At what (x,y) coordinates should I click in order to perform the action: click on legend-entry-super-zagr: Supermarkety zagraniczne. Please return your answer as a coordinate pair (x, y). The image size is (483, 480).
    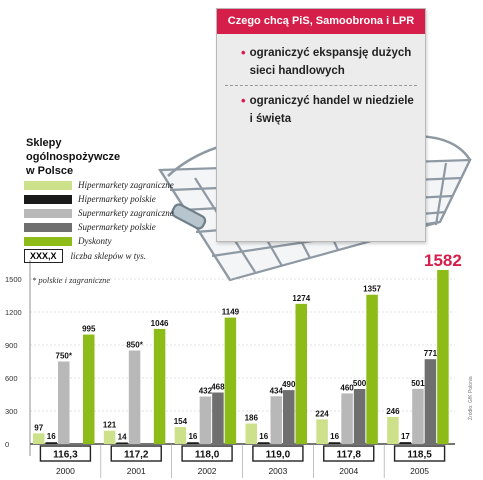
    Looking at the image, I should click on (99, 213).